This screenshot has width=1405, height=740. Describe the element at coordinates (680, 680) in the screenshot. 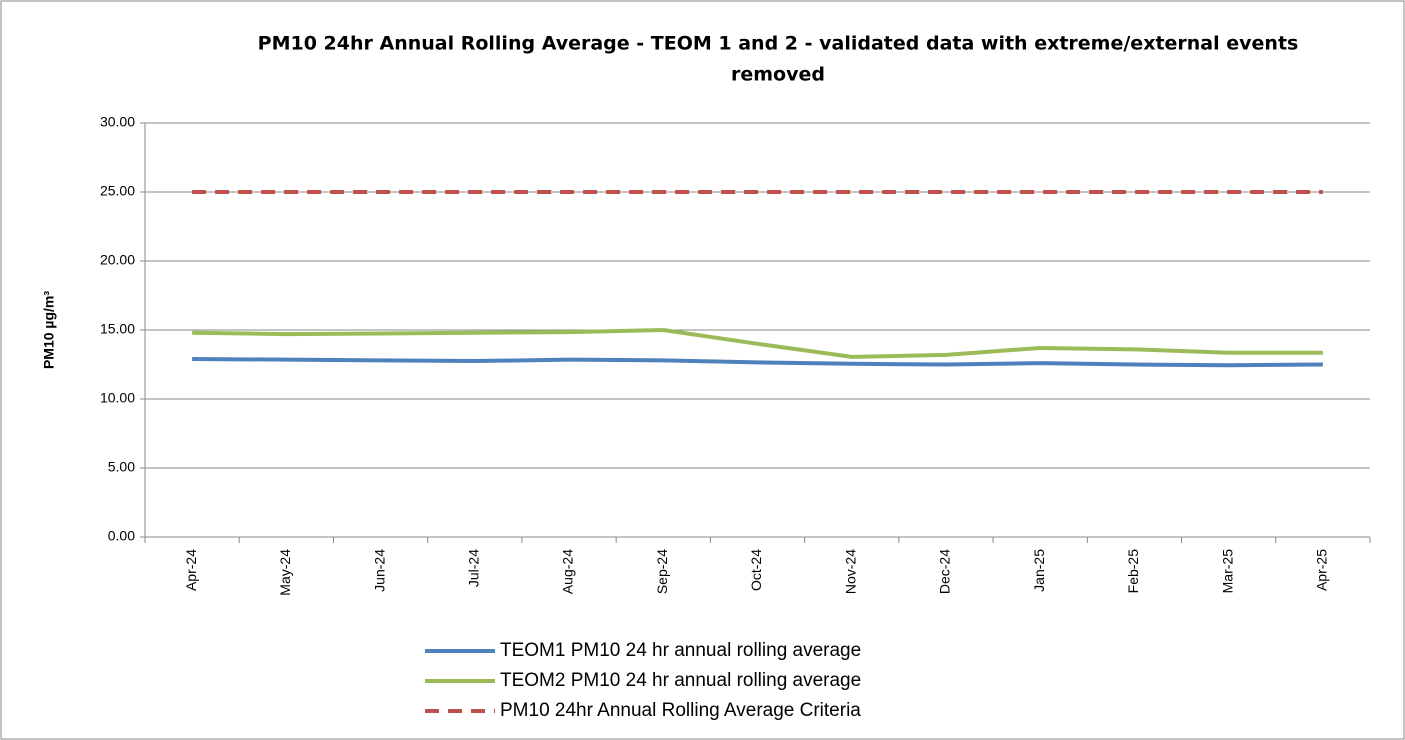

I see `legend-label: TEOM2 PM10 24 hr annual rolling average` at that location.